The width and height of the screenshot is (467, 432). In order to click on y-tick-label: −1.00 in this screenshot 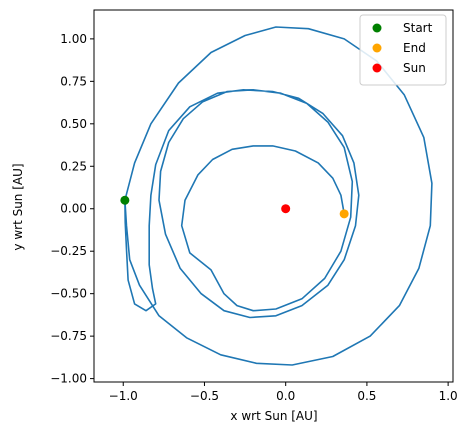, I will do `click(68, 379)`.